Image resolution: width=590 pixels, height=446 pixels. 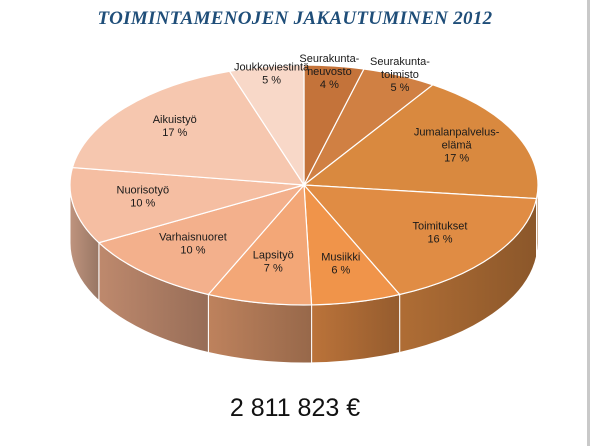 I want to click on pie-slice-toimitukset, so click(x=420, y=240).